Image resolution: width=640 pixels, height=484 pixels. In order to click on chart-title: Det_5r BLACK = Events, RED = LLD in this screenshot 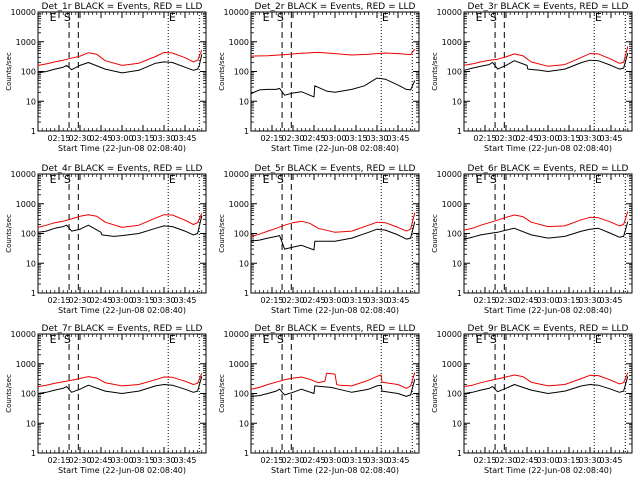, I will do `click(335, 169)`.